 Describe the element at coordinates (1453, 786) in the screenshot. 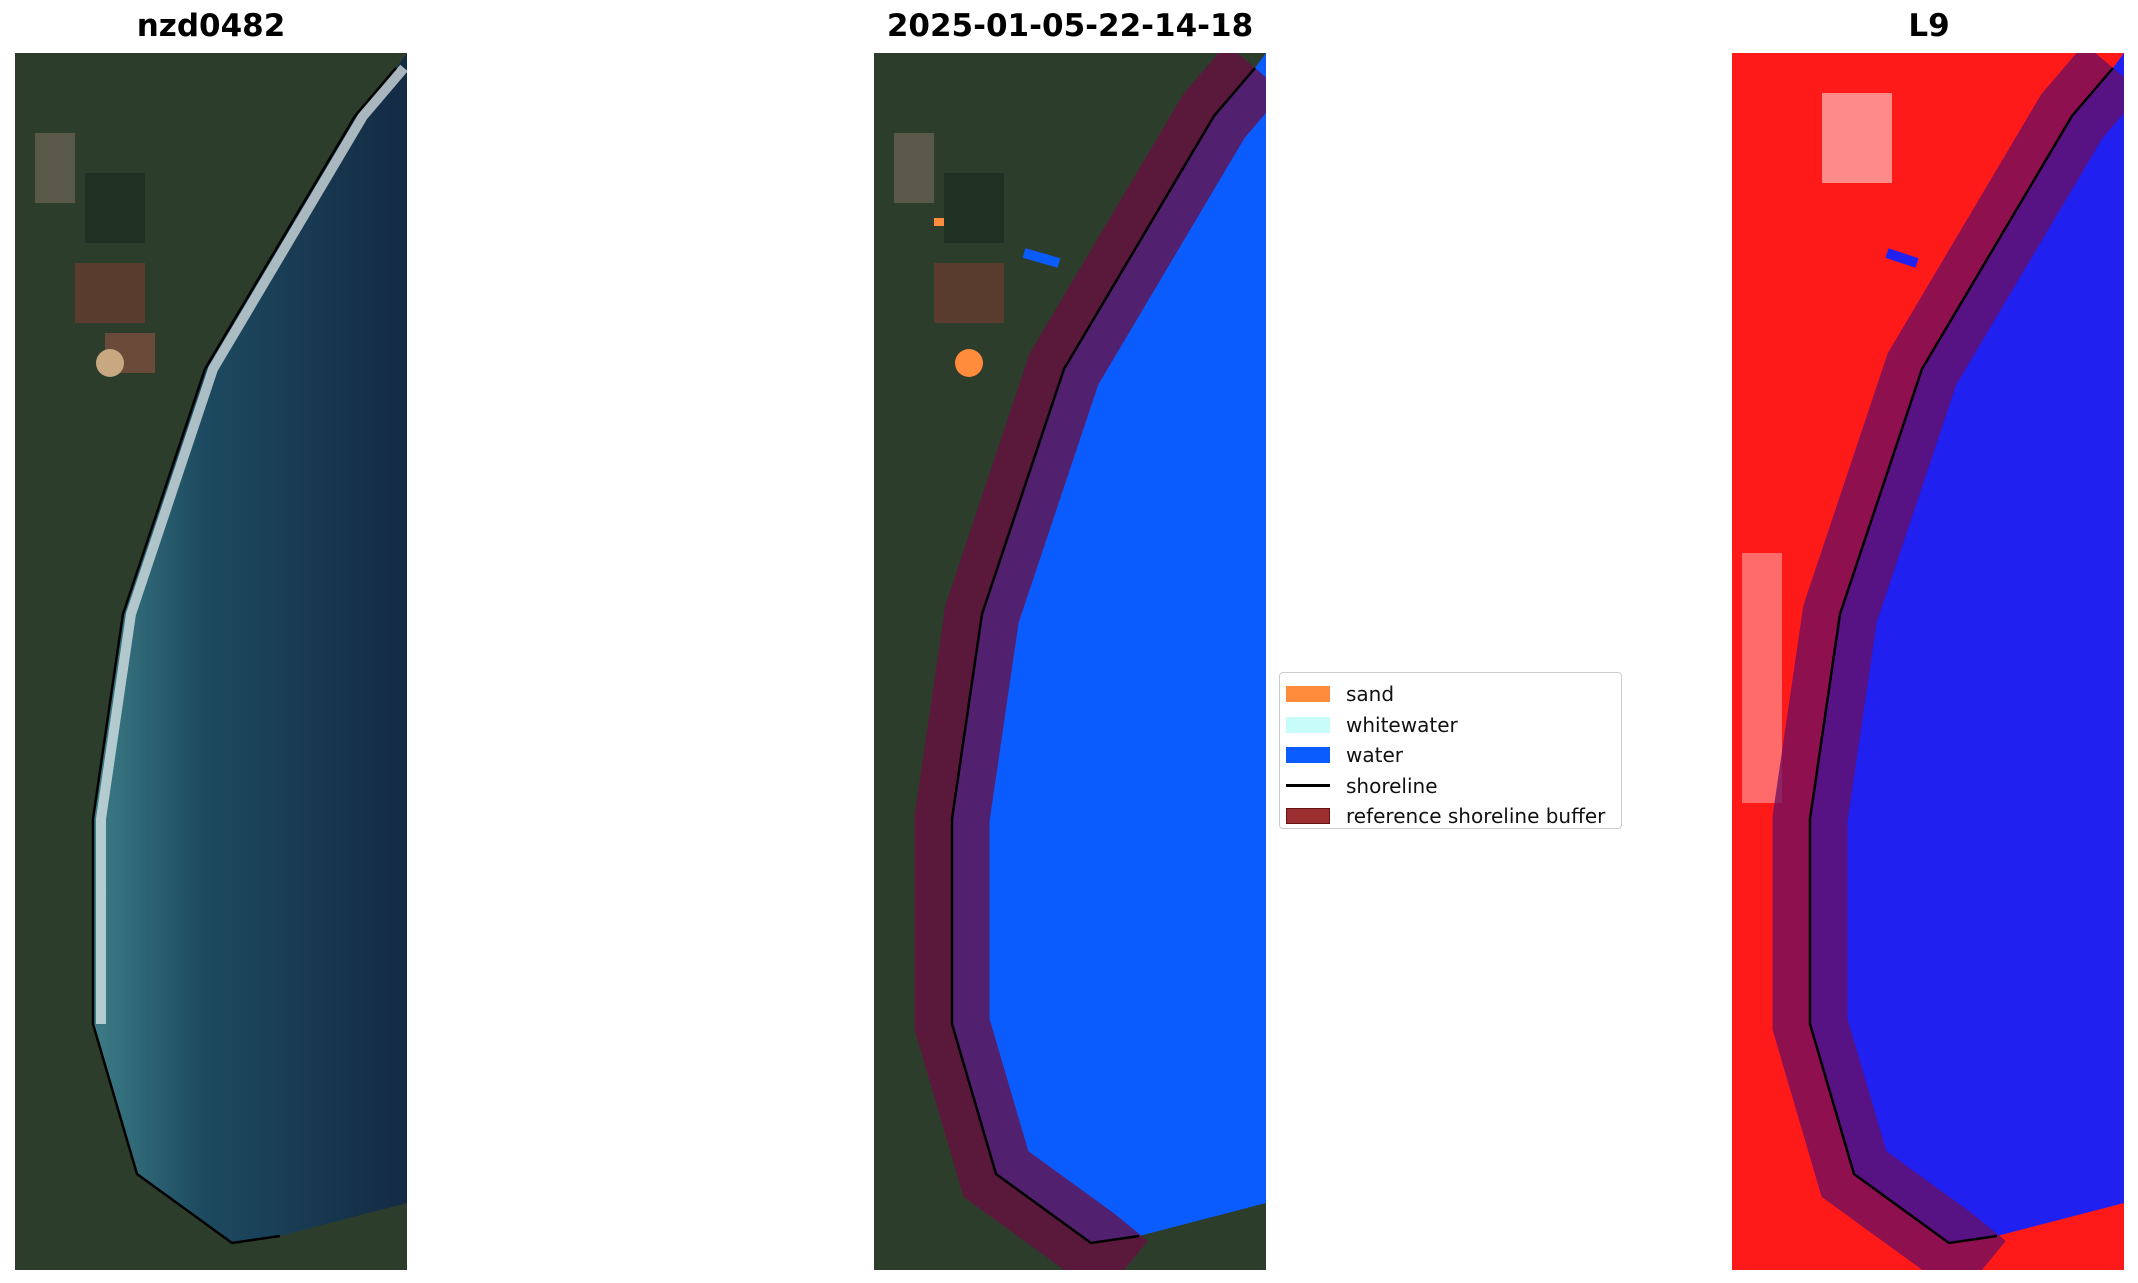

I see `legend-item-shoreline: shoreline` at that location.